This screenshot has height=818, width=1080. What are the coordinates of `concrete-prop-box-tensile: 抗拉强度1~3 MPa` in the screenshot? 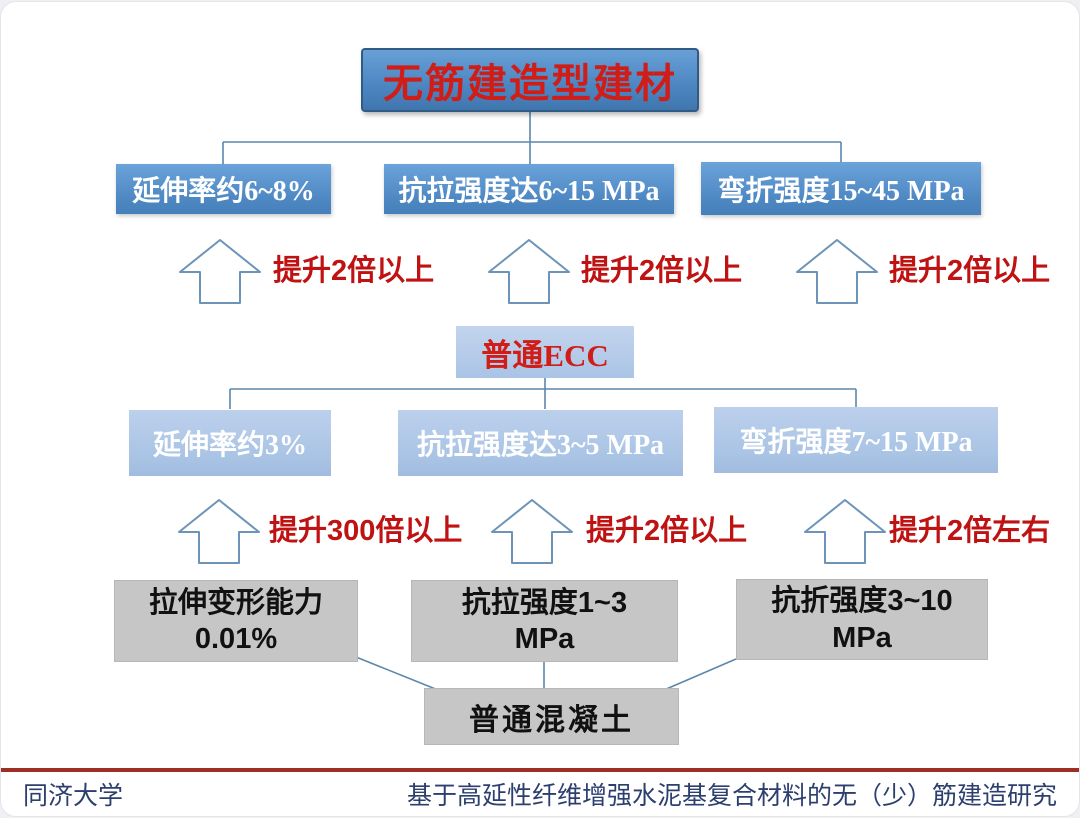 It's located at (544, 621).